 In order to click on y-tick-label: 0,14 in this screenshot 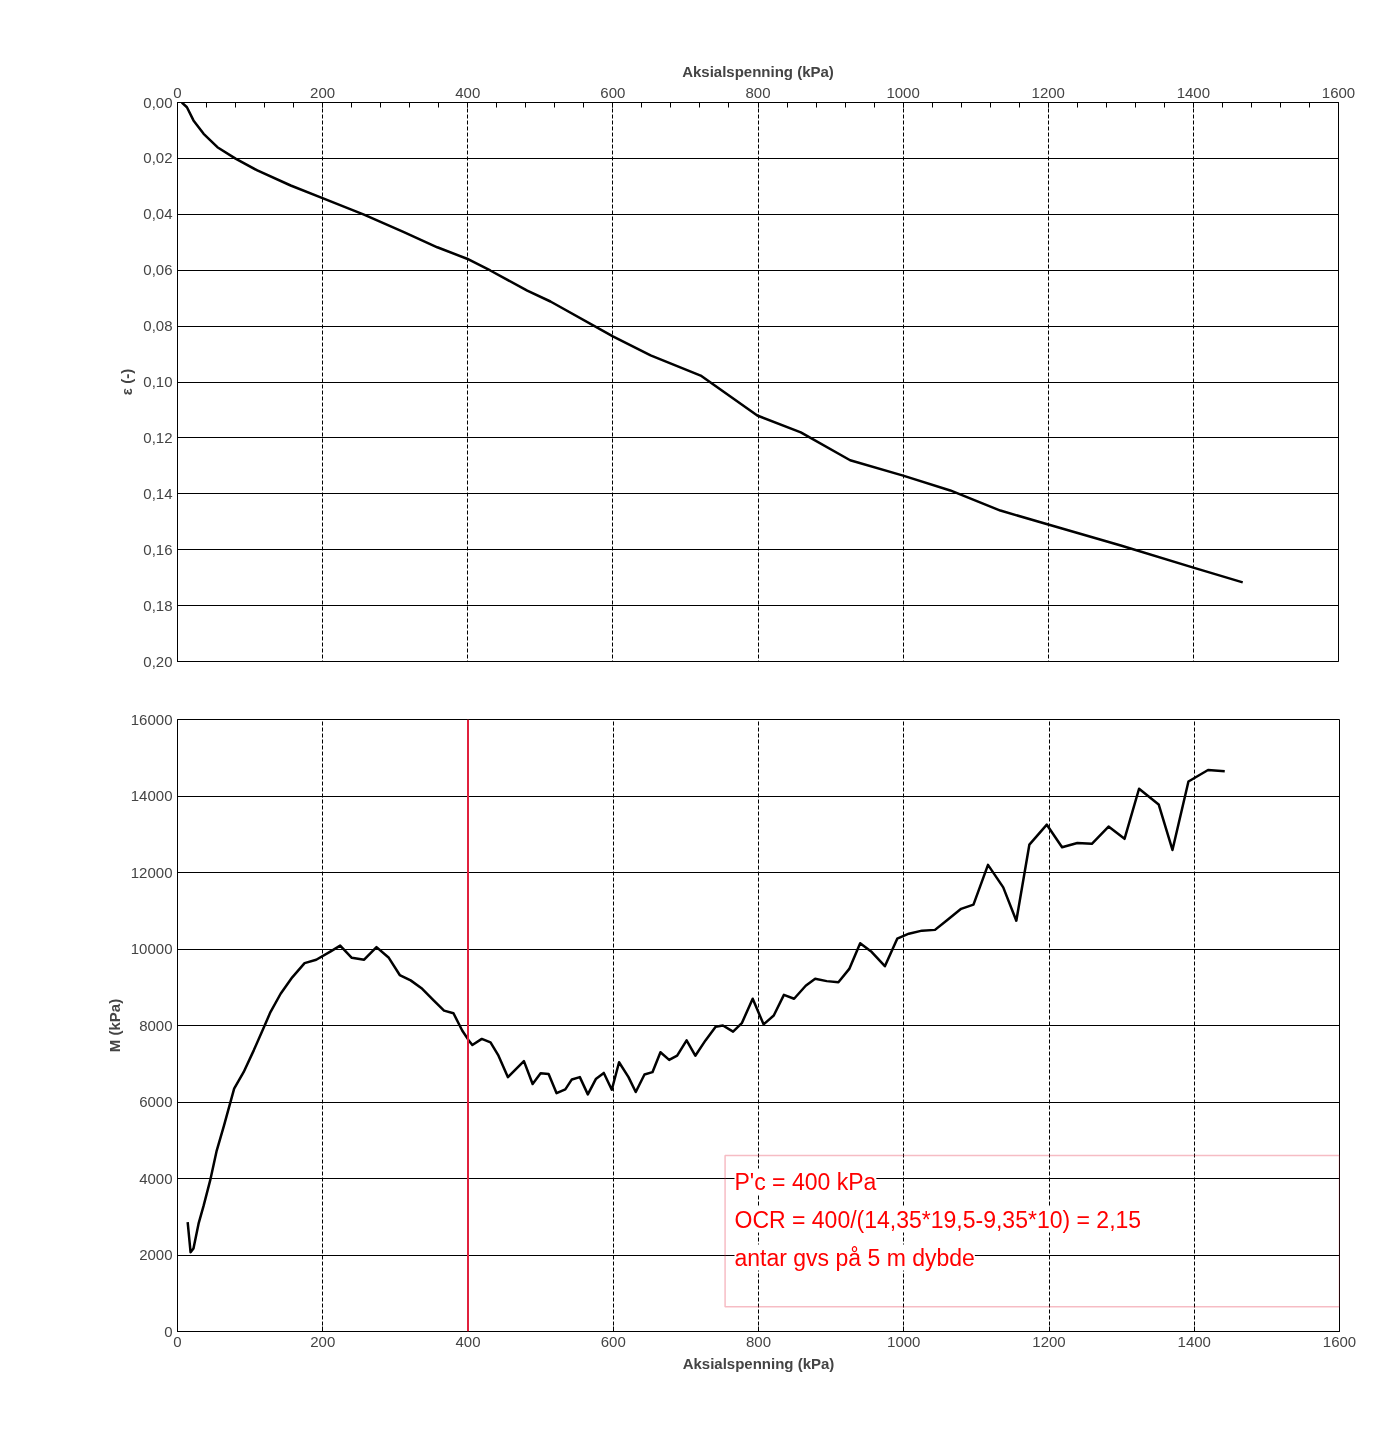, I will do `click(158, 493)`.